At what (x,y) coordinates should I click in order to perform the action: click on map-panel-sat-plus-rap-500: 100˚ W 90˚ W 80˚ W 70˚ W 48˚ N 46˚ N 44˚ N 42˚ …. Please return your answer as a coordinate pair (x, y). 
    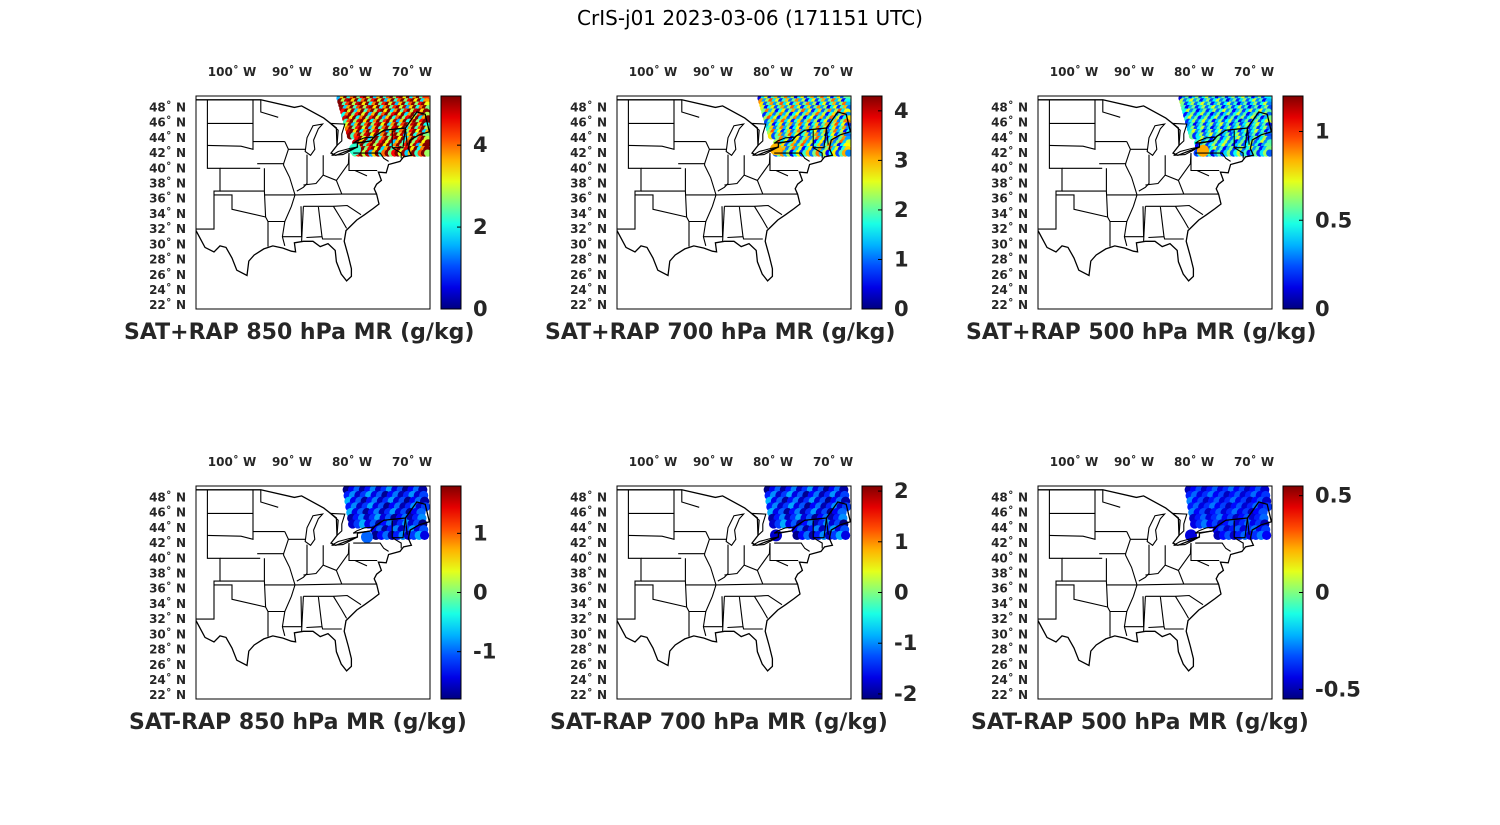
    Looking at the image, I should click on (1157, 205).